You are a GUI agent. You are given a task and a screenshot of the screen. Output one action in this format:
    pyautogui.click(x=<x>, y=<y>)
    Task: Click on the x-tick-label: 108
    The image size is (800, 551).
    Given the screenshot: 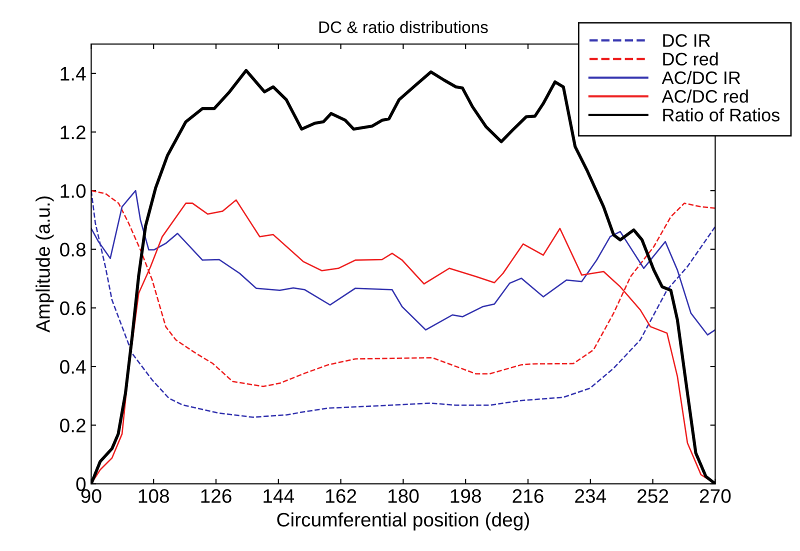 What is the action you would take?
    pyautogui.click(x=153, y=496)
    